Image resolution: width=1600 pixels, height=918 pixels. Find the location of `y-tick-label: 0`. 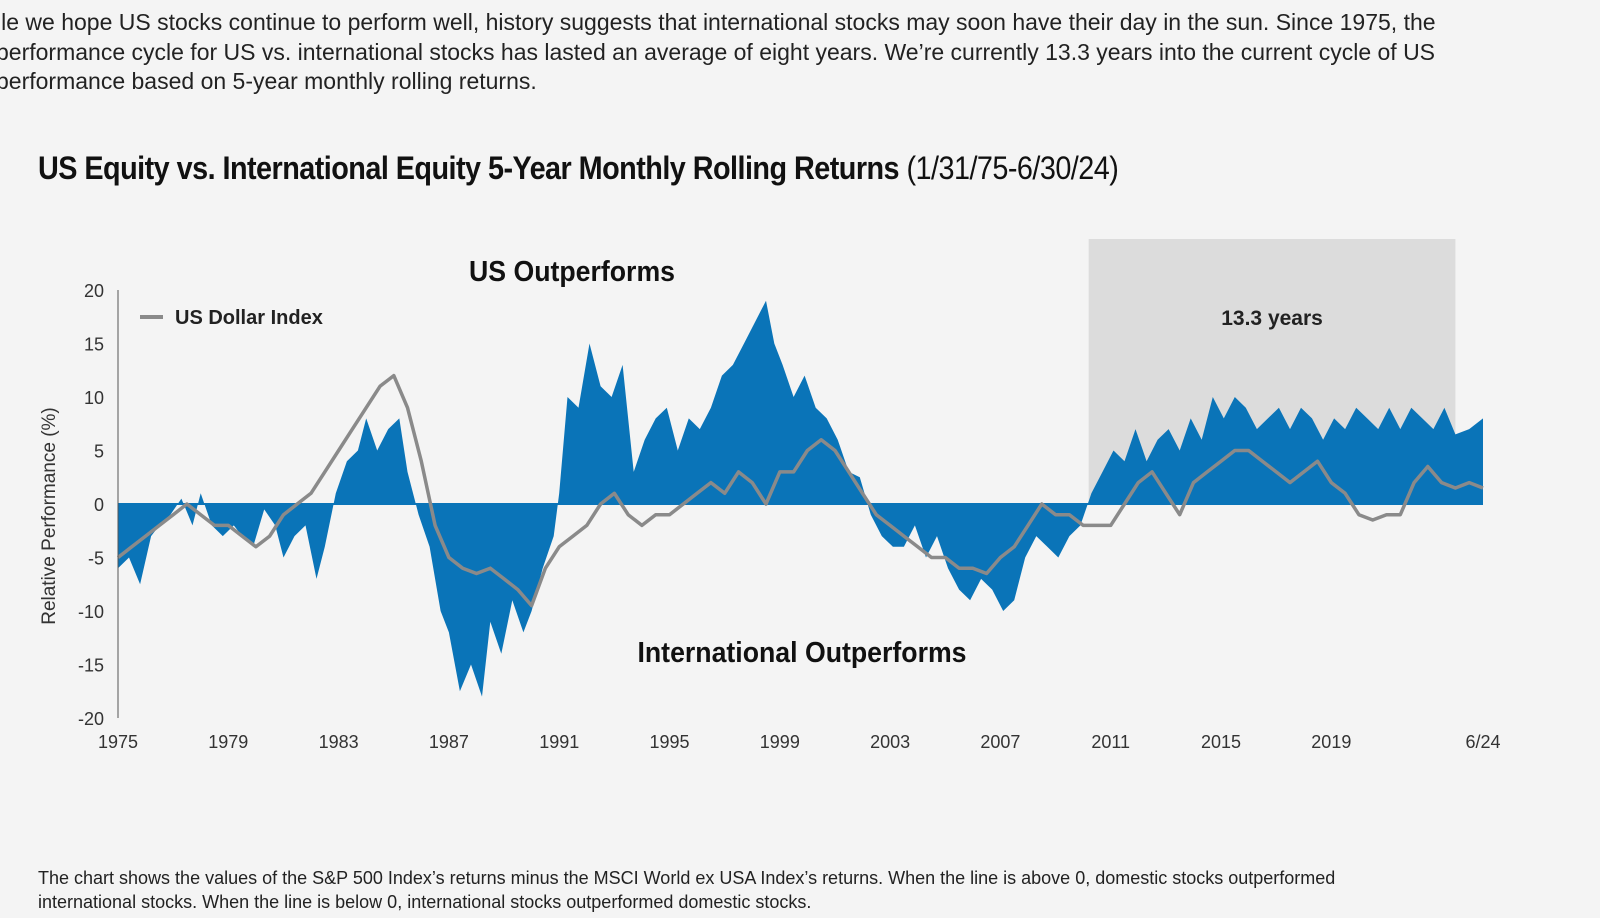

y-tick-label: 0 is located at coordinates (99, 505).